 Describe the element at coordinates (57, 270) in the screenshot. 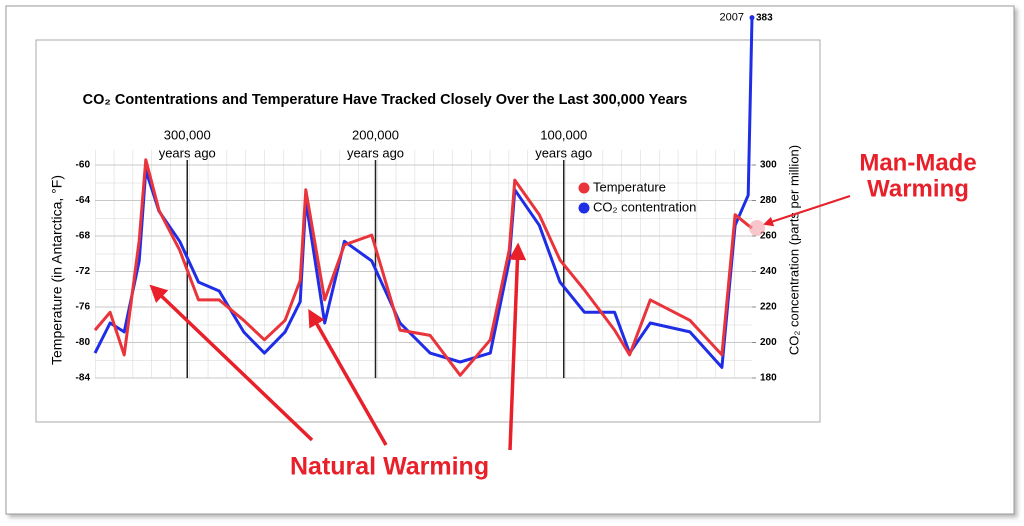

I see `y-axis-label: Temperature (in Antarctica, °F)` at that location.